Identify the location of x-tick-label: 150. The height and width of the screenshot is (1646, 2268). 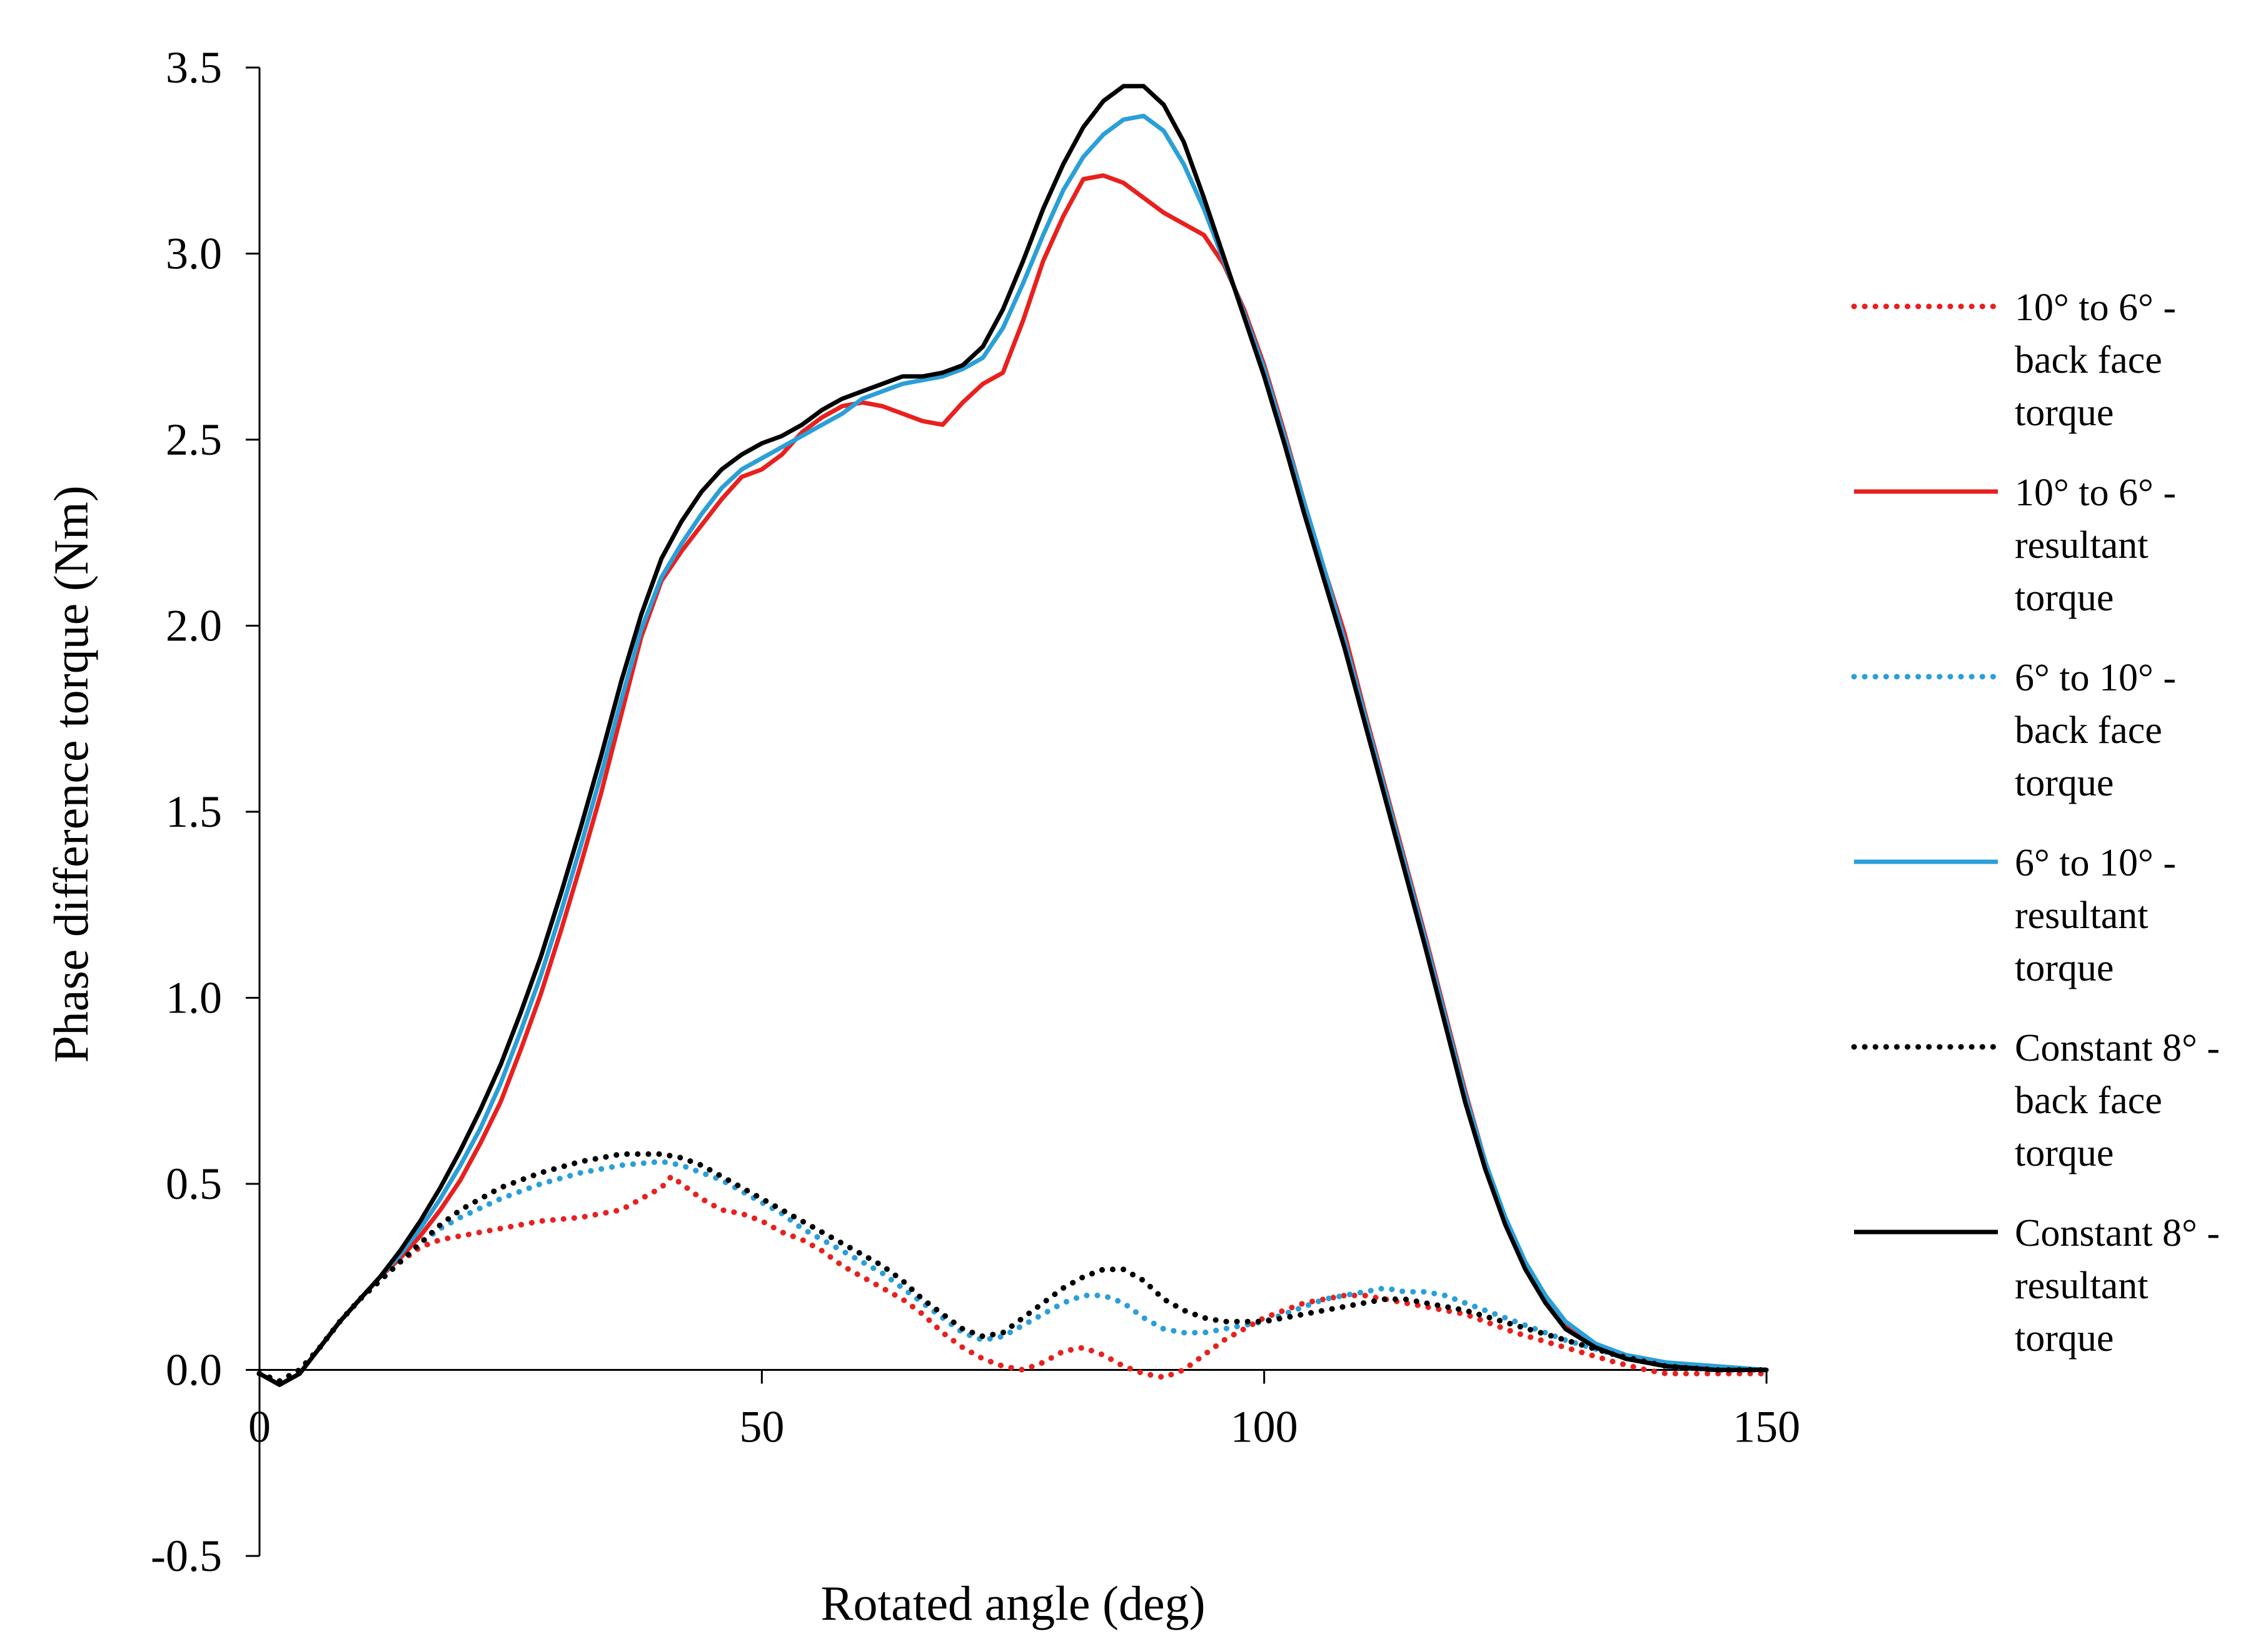
(1766, 1427).